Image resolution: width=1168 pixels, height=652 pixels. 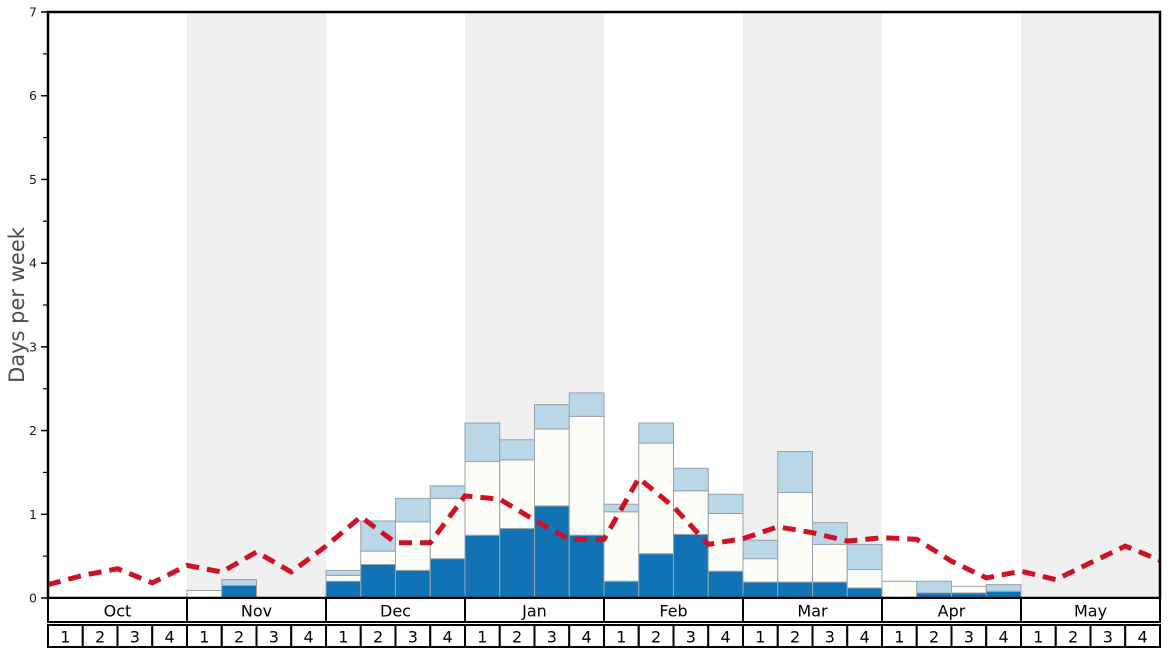 What do you see at coordinates (33, 12) in the screenshot?
I see `y-tick-label: 7` at bounding box center [33, 12].